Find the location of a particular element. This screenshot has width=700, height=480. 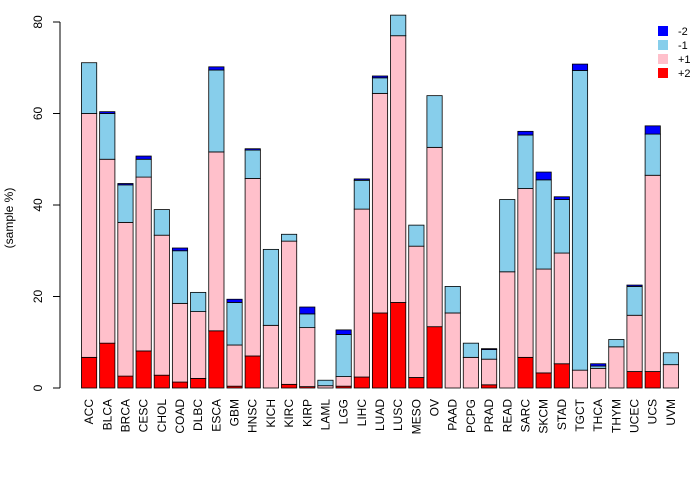

bar-stack-paad is located at coordinates (452, 337).